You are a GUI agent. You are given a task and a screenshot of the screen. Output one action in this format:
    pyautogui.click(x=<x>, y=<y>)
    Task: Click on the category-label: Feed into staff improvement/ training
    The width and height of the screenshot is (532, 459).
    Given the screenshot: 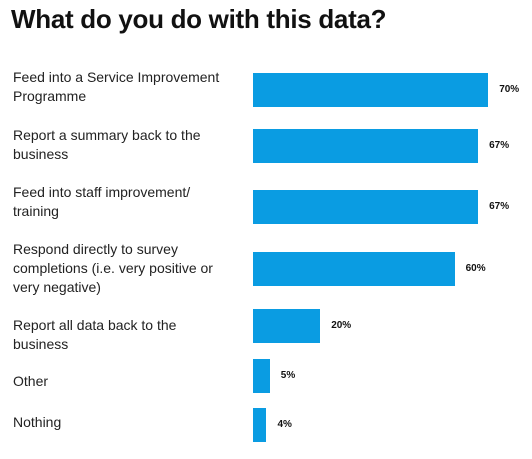 What is the action you would take?
    pyautogui.click(x=102, y=201)
    